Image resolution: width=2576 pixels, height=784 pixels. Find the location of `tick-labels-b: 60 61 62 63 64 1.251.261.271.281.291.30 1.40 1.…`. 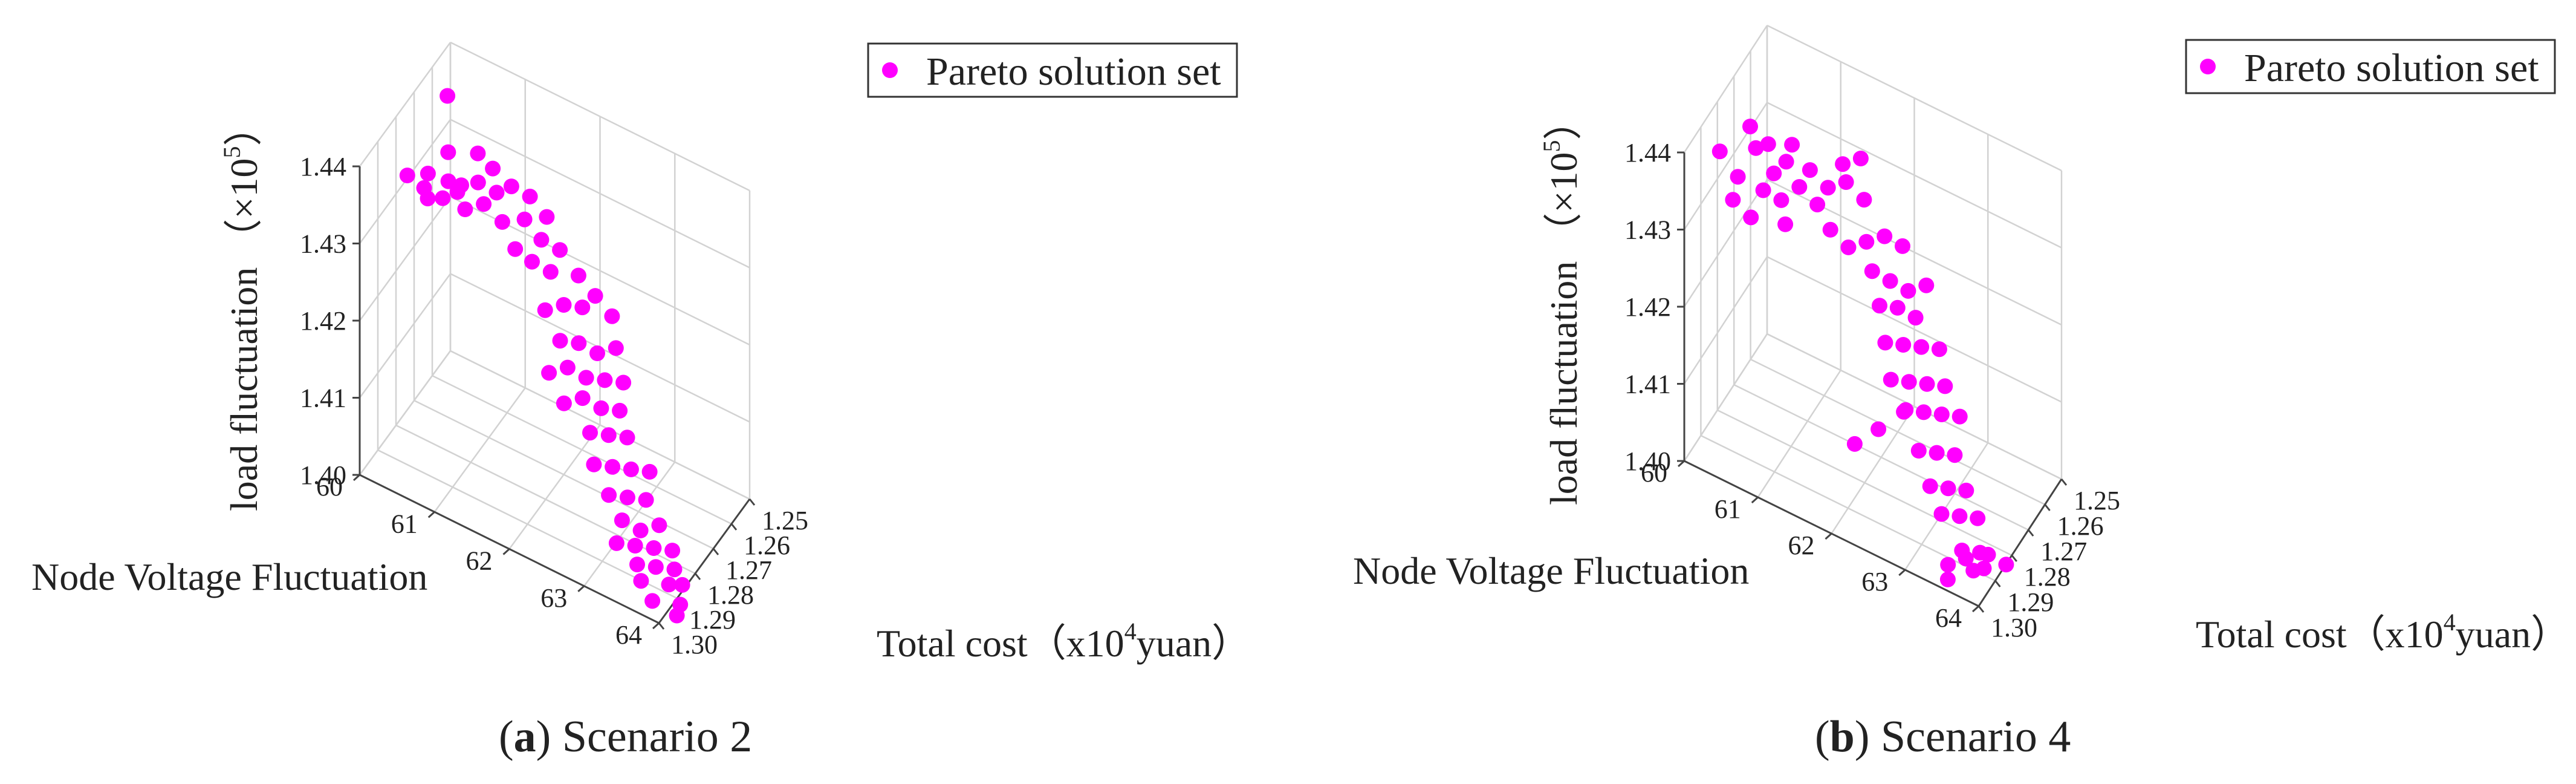

tick-labels-b: 60 61 62 63 64 1.251.261.271.281.291.30 1.40 1.… is located at coordinates (1872, 390).